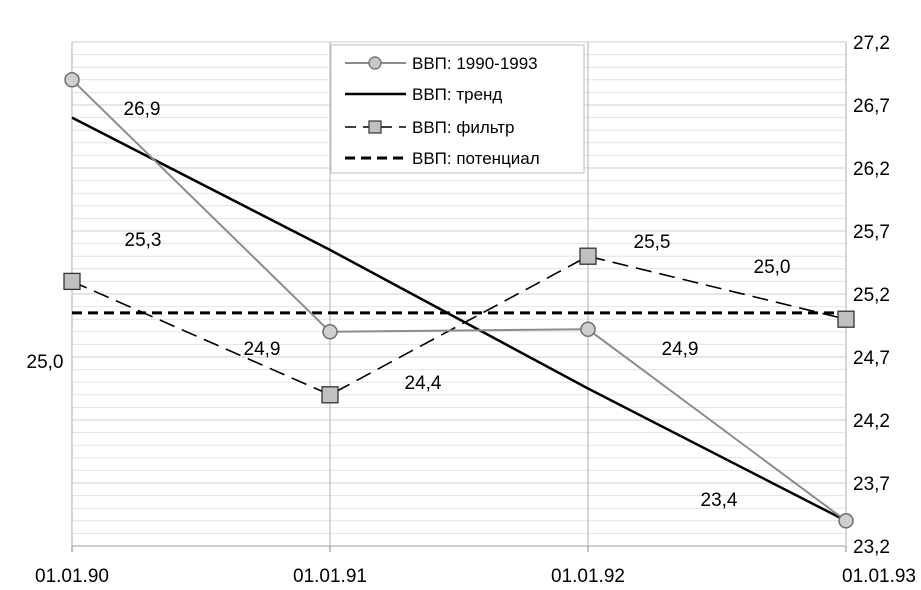 The height and width of the screenshot is (590, 921). I want to click on legend-item-gdp-filter: ВВП: фильтр, so click(430, 127).